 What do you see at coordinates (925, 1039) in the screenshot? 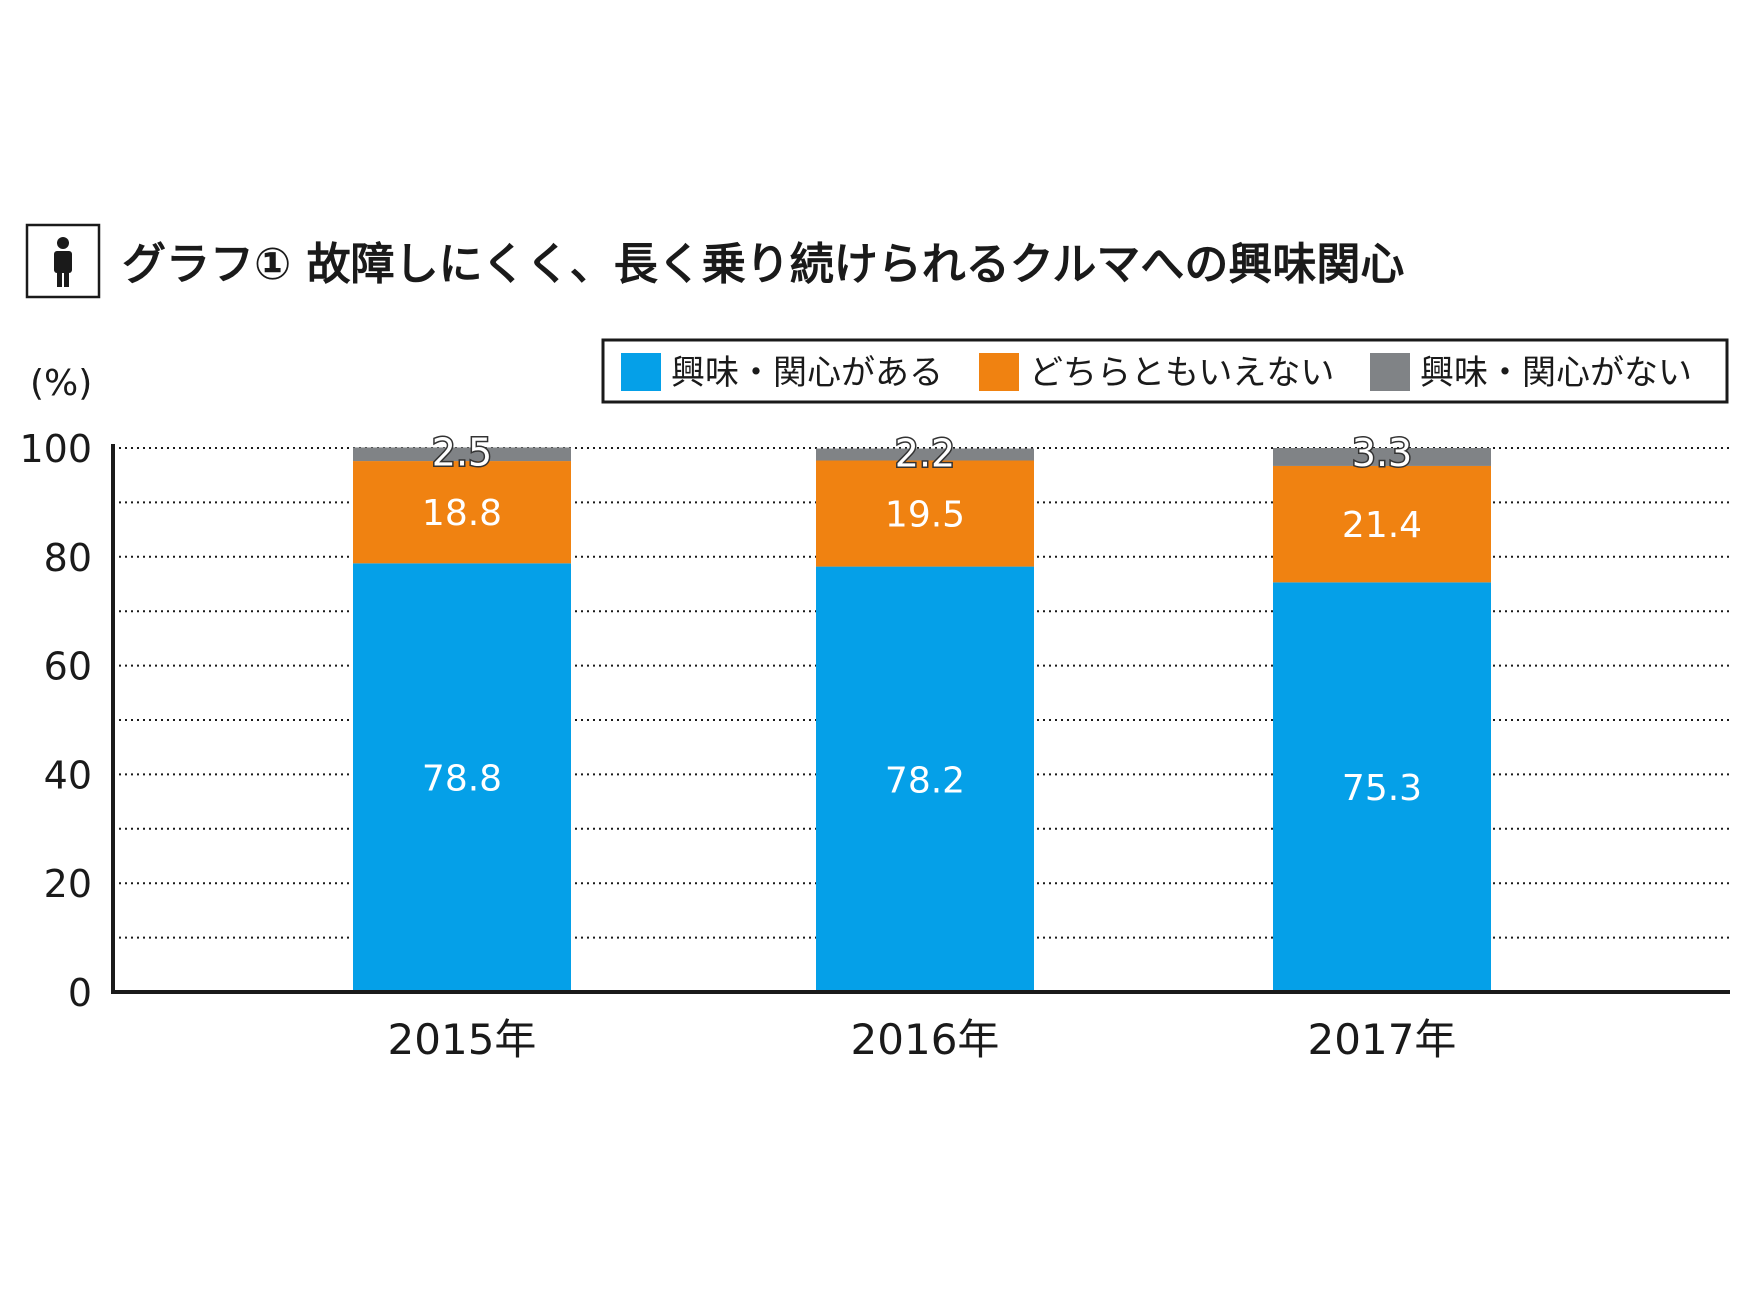
I see `x-tick-label: 2016年` at bounding box center [925, 1039].